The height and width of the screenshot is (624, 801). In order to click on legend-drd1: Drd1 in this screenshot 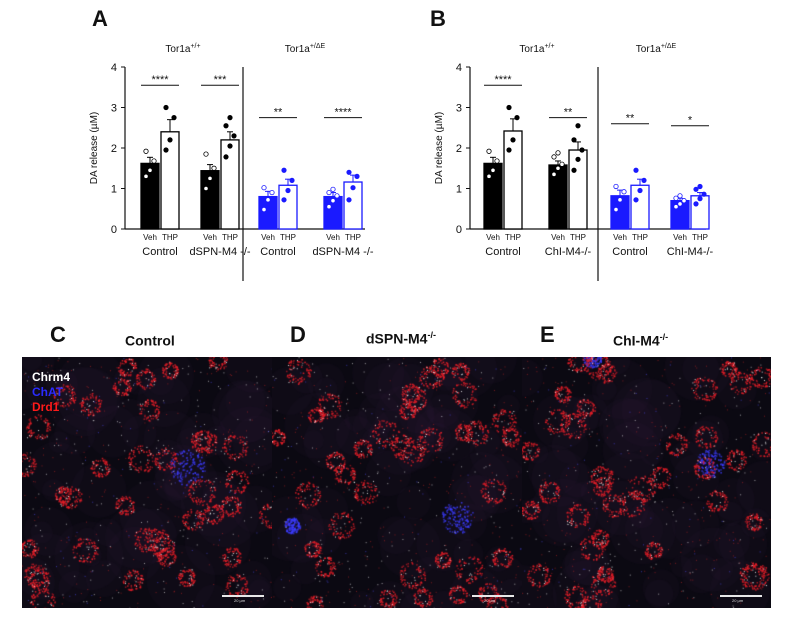, I will do `click(46, 407)`.